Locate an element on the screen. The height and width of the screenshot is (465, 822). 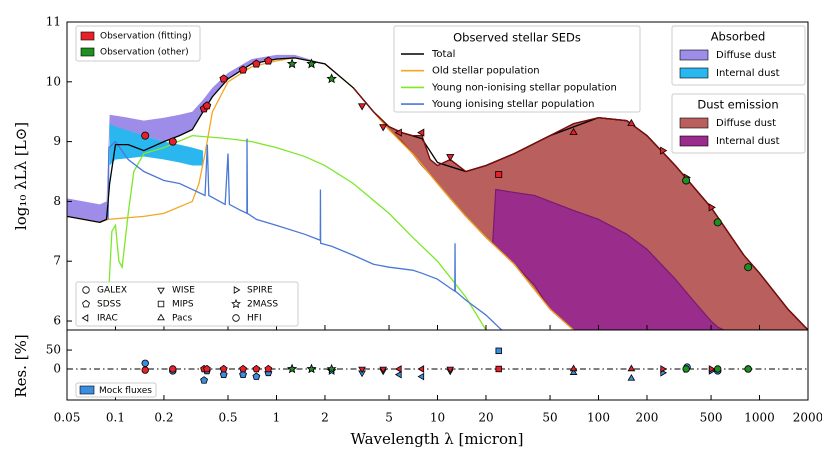
x-tick-label: 200 is located at coordinates (647, 418).